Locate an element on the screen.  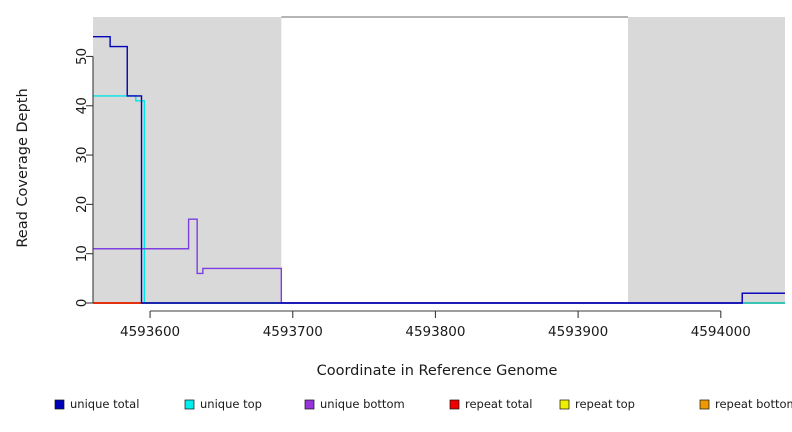
x-tick-label-4593600: 4593600 is located at coordinates (150, 332).